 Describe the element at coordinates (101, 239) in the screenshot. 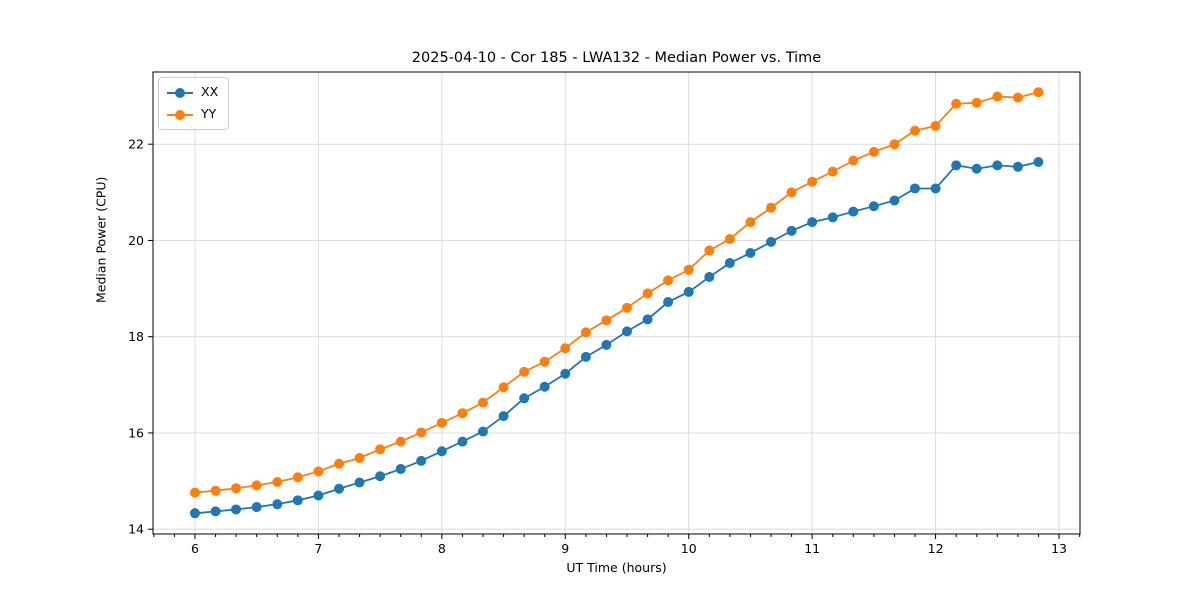

I see `y-axis-label-text: Median Power (CPU)` at that location.